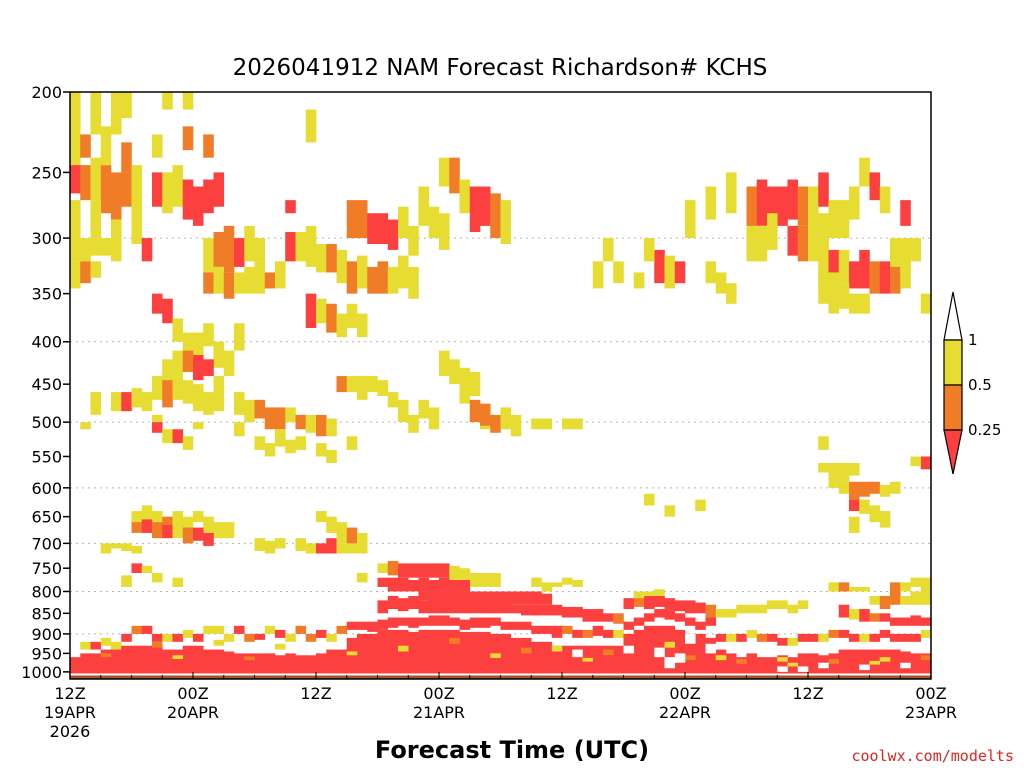  I want to click on y-tick-label: 750, so click(46, 568).